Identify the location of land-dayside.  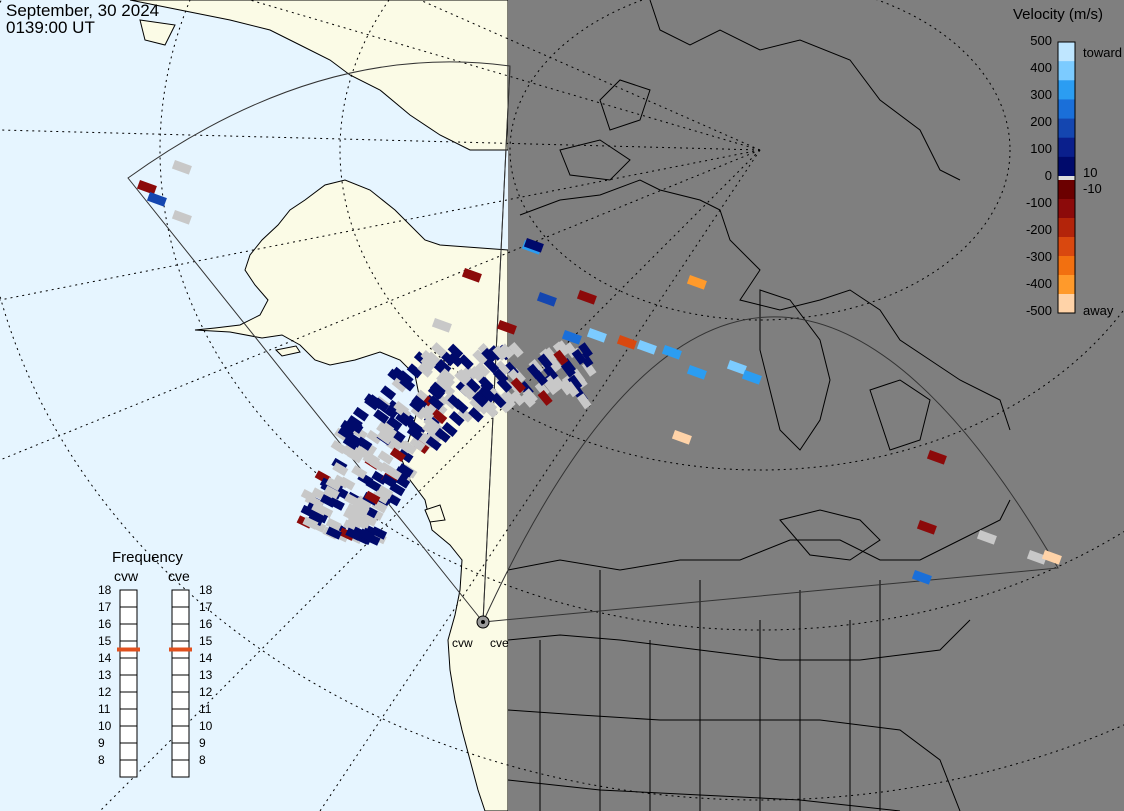
(319, 75).